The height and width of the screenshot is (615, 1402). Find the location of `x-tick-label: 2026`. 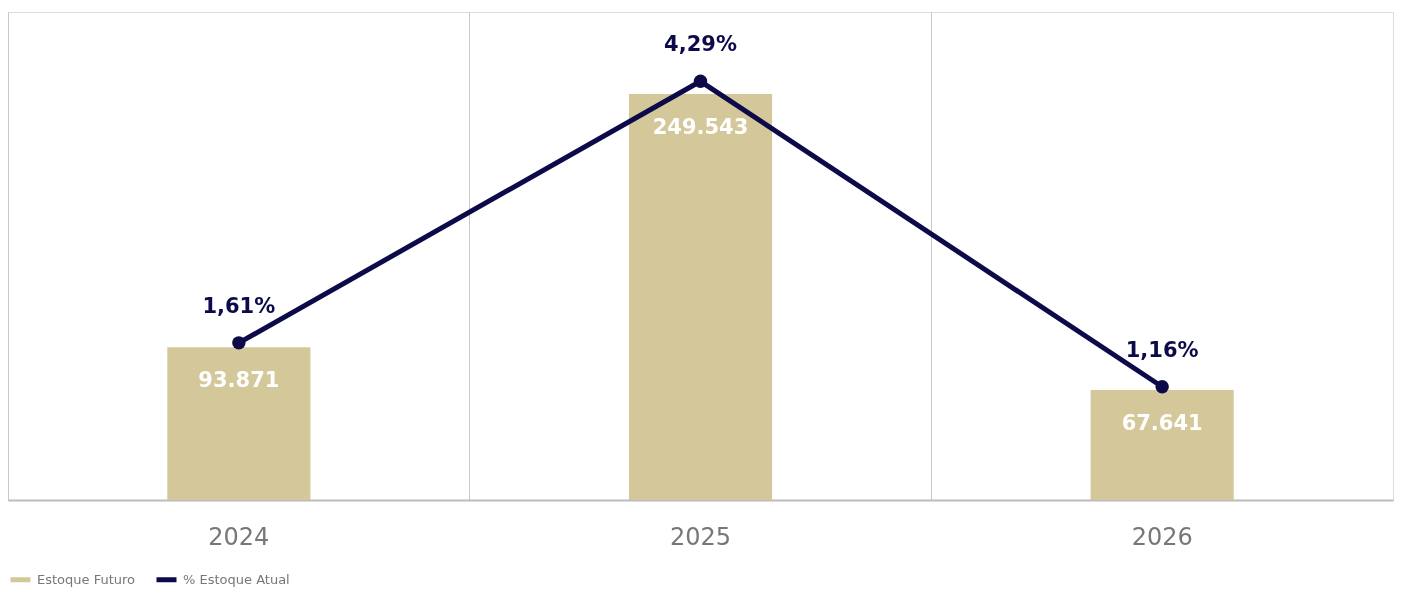

x-tick-label: 2026 is located at coordinates (1162, 536).